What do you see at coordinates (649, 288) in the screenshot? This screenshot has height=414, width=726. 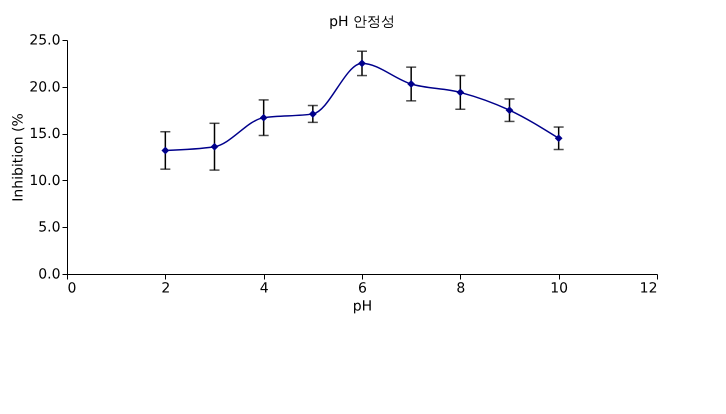 I see `x-tick-label: 12` at bounding box center [649, 288].